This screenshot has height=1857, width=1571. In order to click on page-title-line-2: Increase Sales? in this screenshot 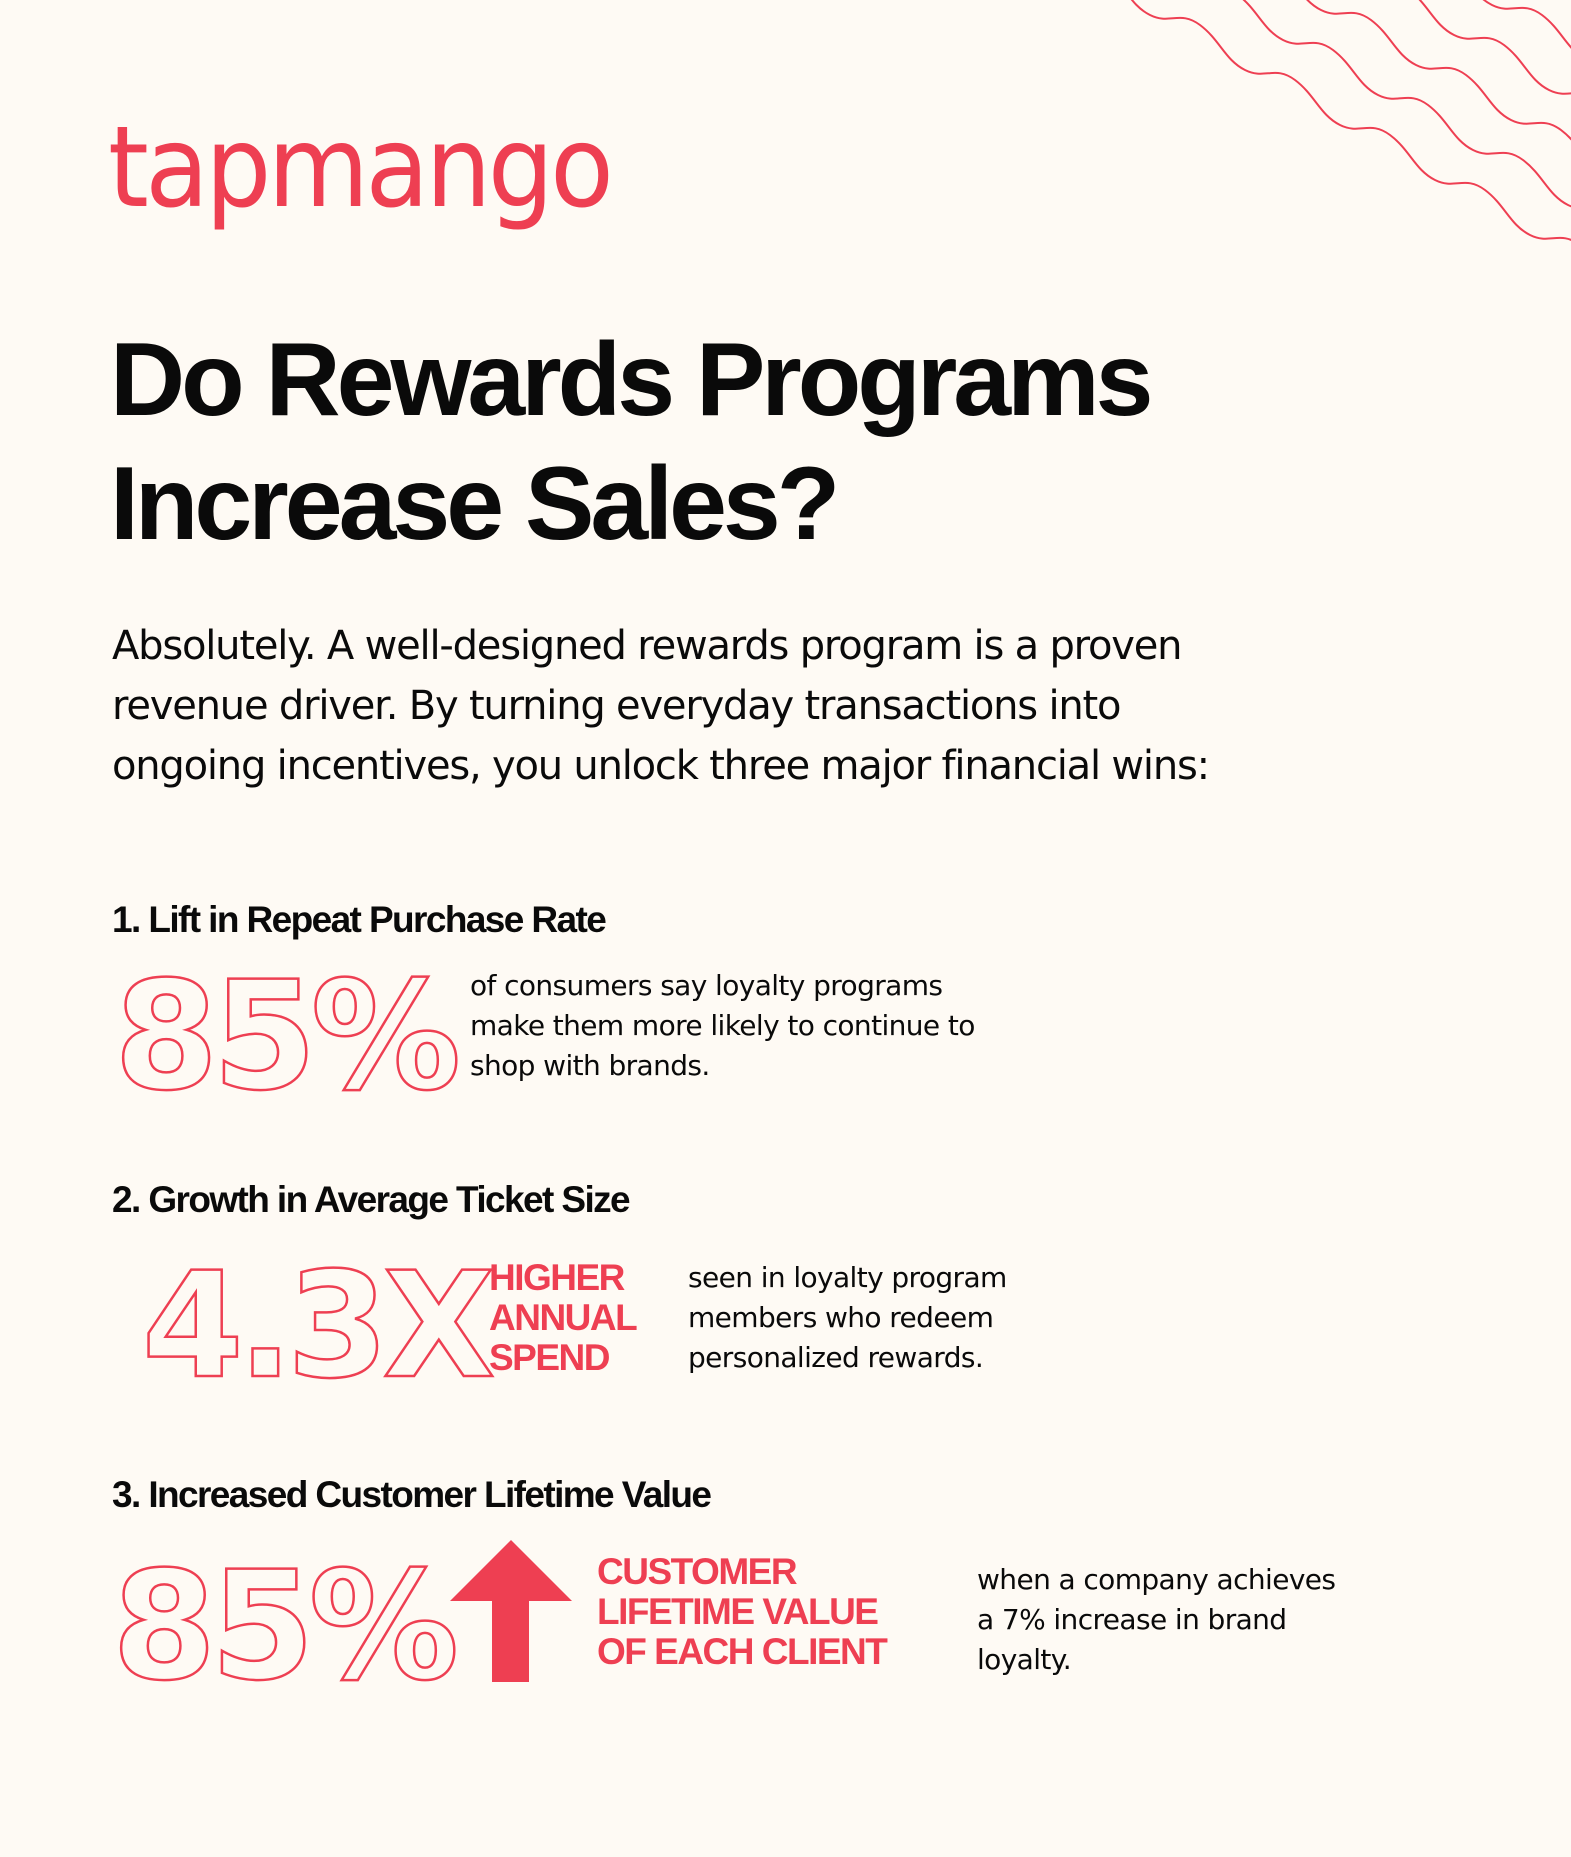, I will do `click(475, 504)`.